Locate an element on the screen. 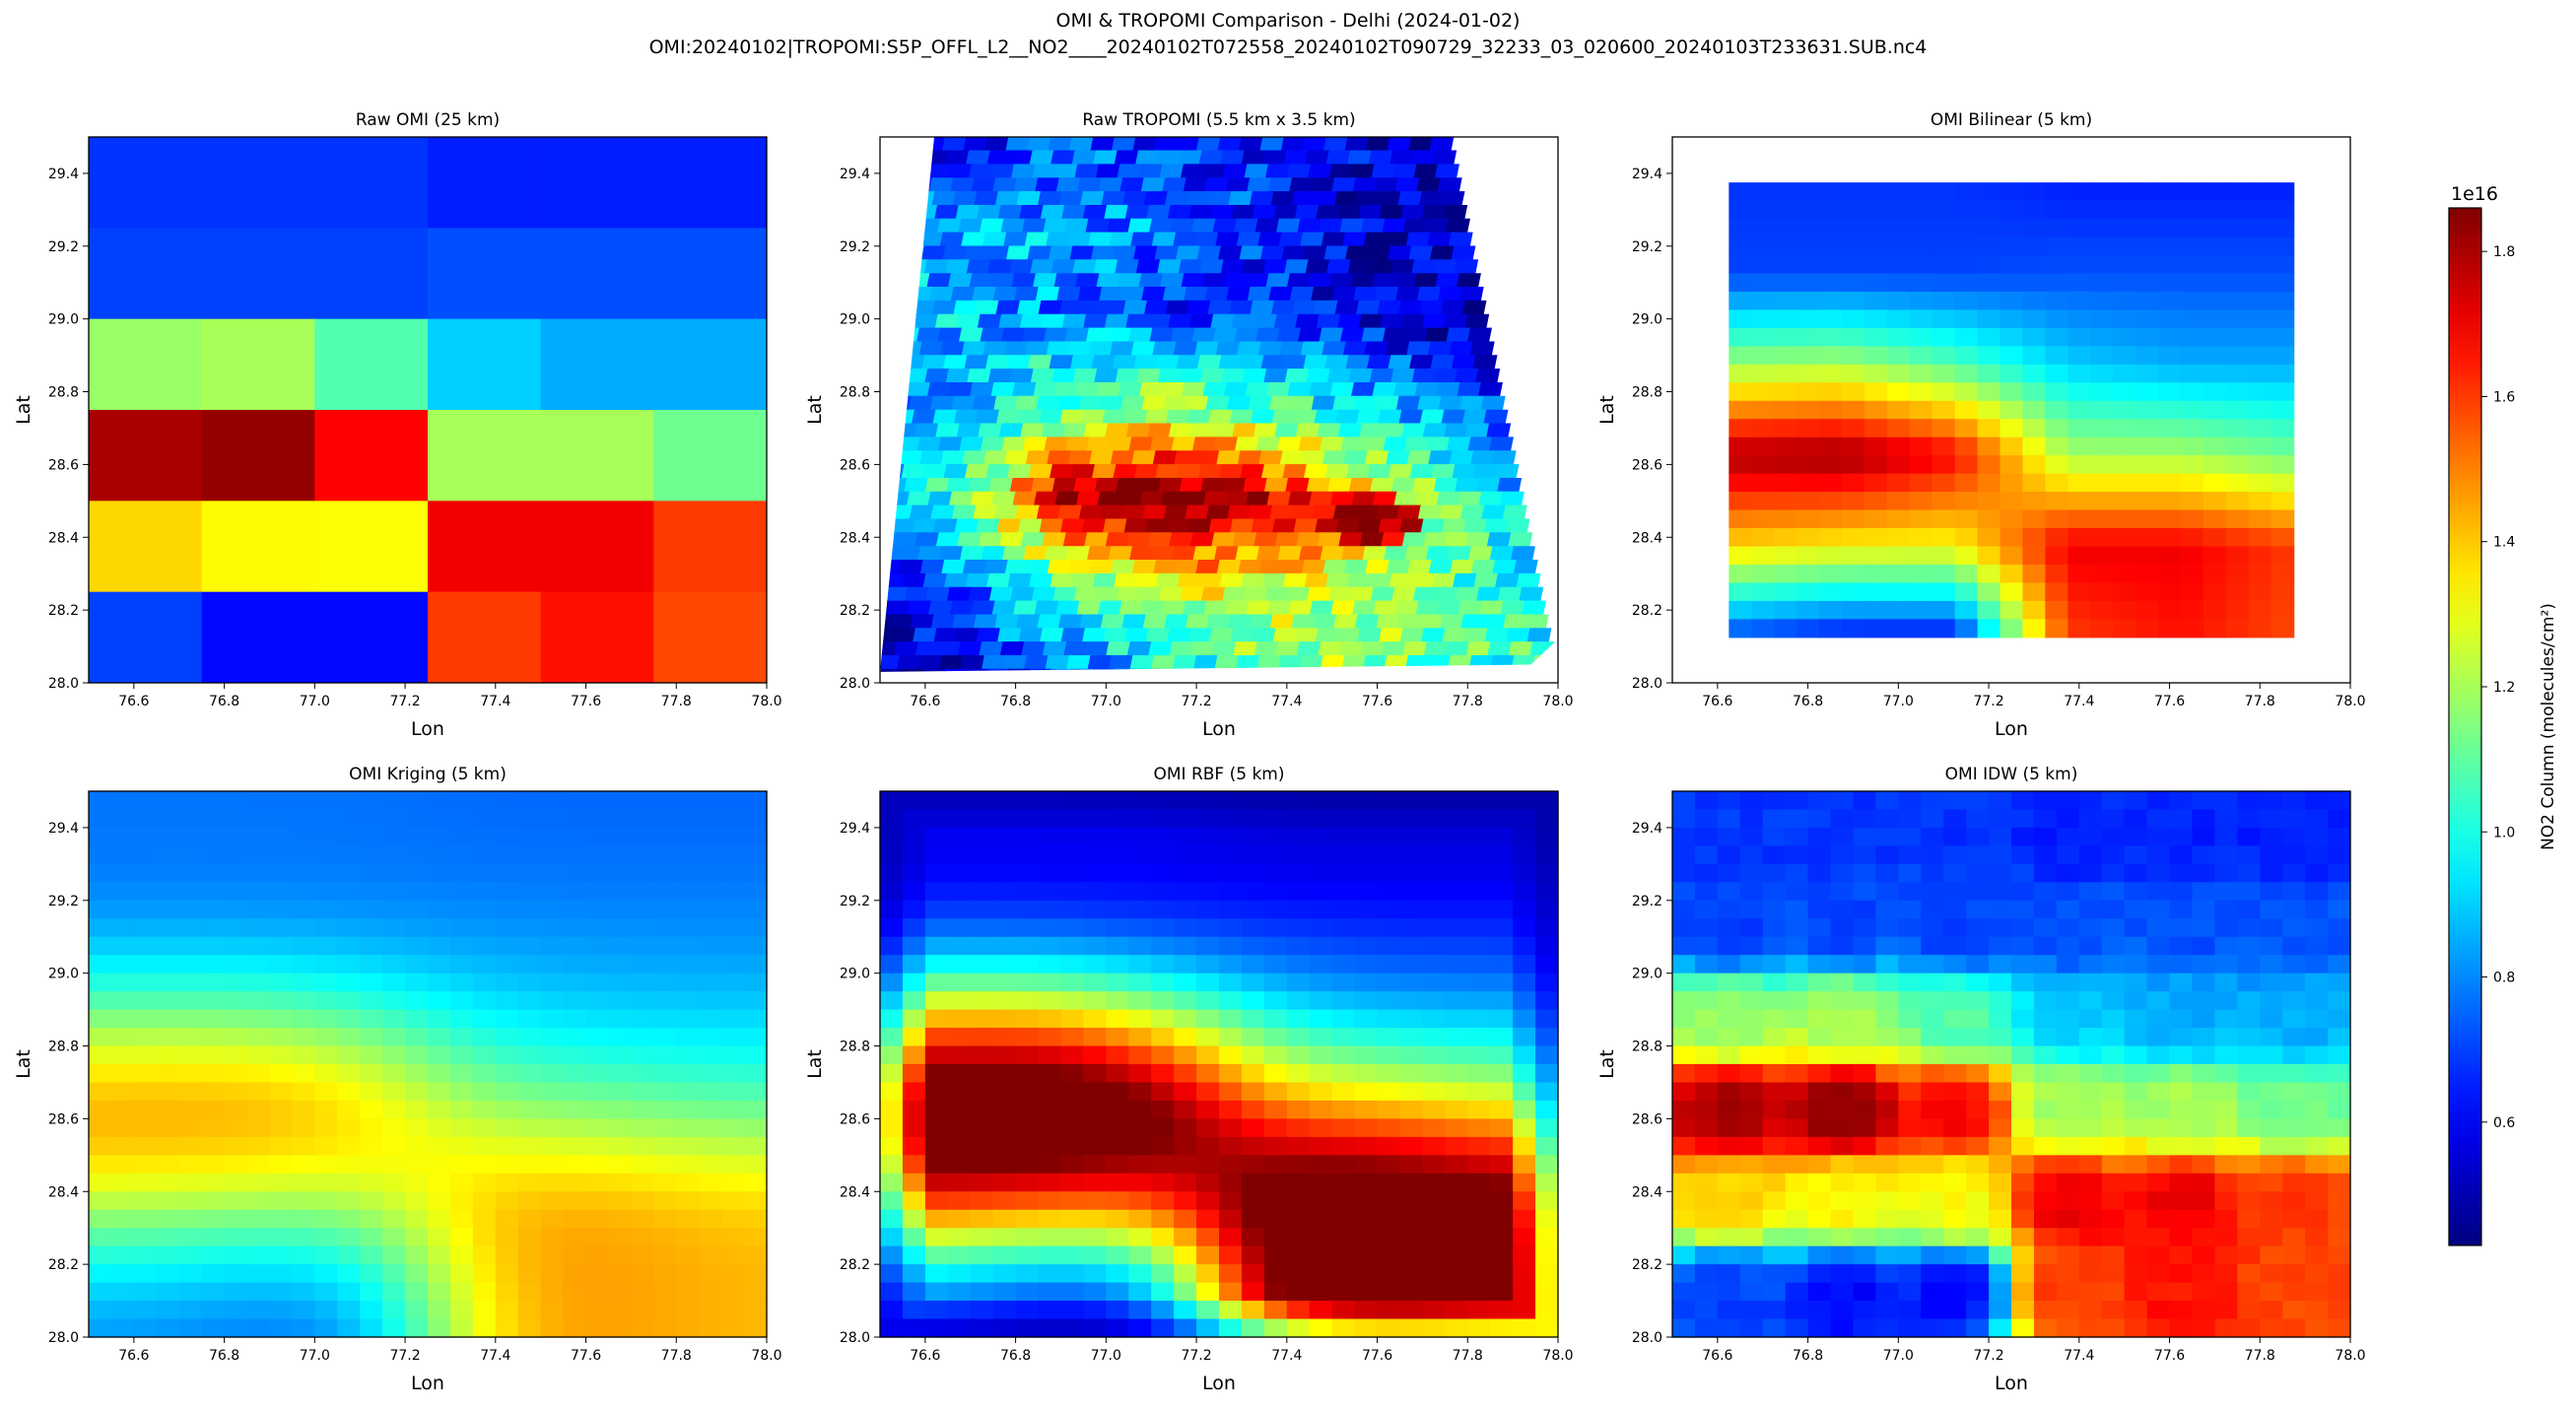 This screenshot has width=2576, height=1410. omi-cell is located at coordinates (597, 547).